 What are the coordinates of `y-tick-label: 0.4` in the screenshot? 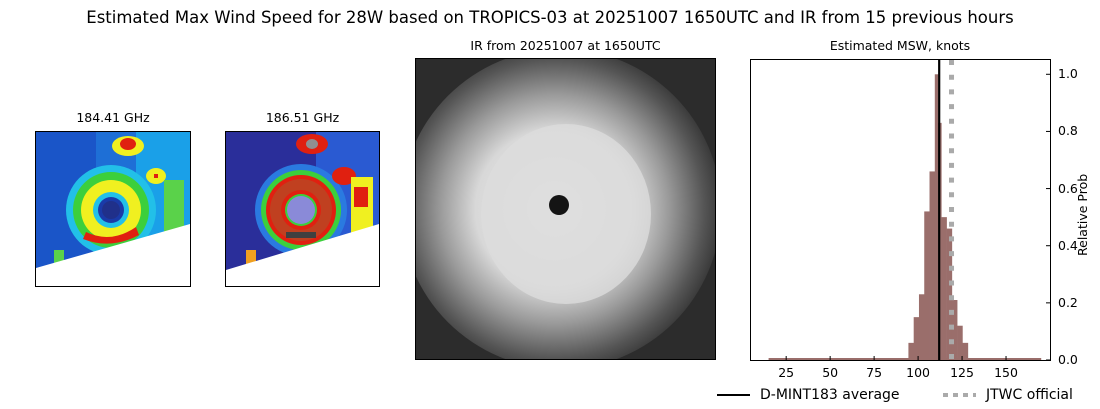 It's located at (1068, 245).